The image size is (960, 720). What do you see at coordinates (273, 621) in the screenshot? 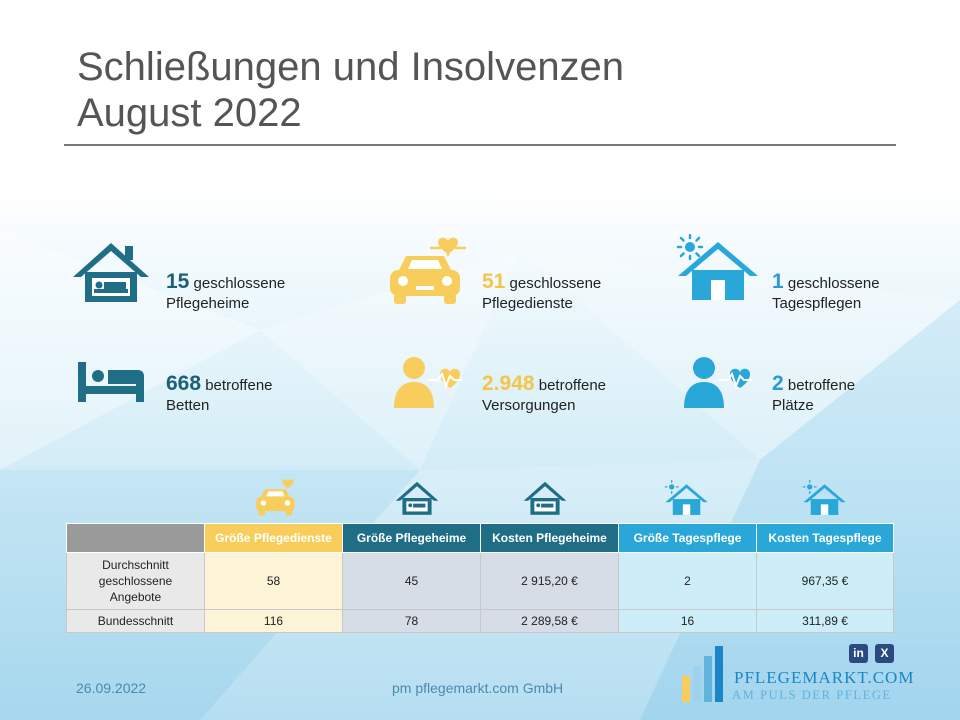
I see `table-cell: 116` at bounding box center [273, 621].